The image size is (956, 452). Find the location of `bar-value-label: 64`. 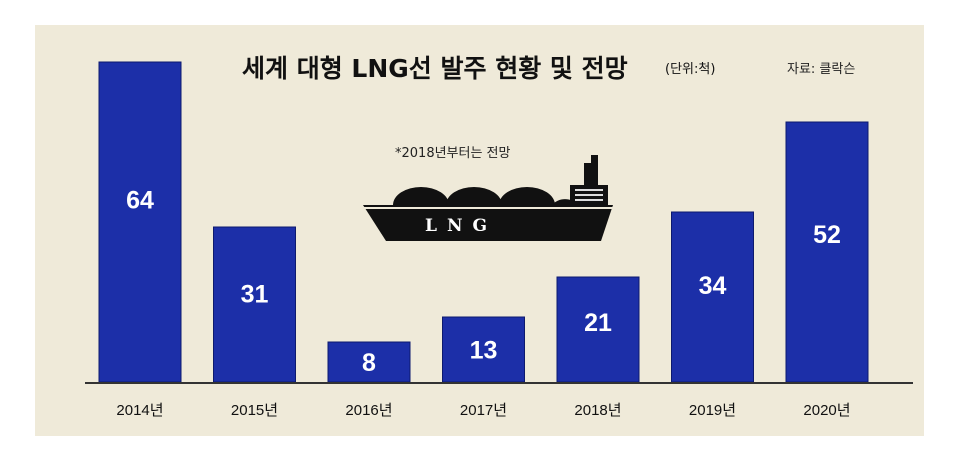

bar-value-label: 64 is located at coordinates (140, 201).